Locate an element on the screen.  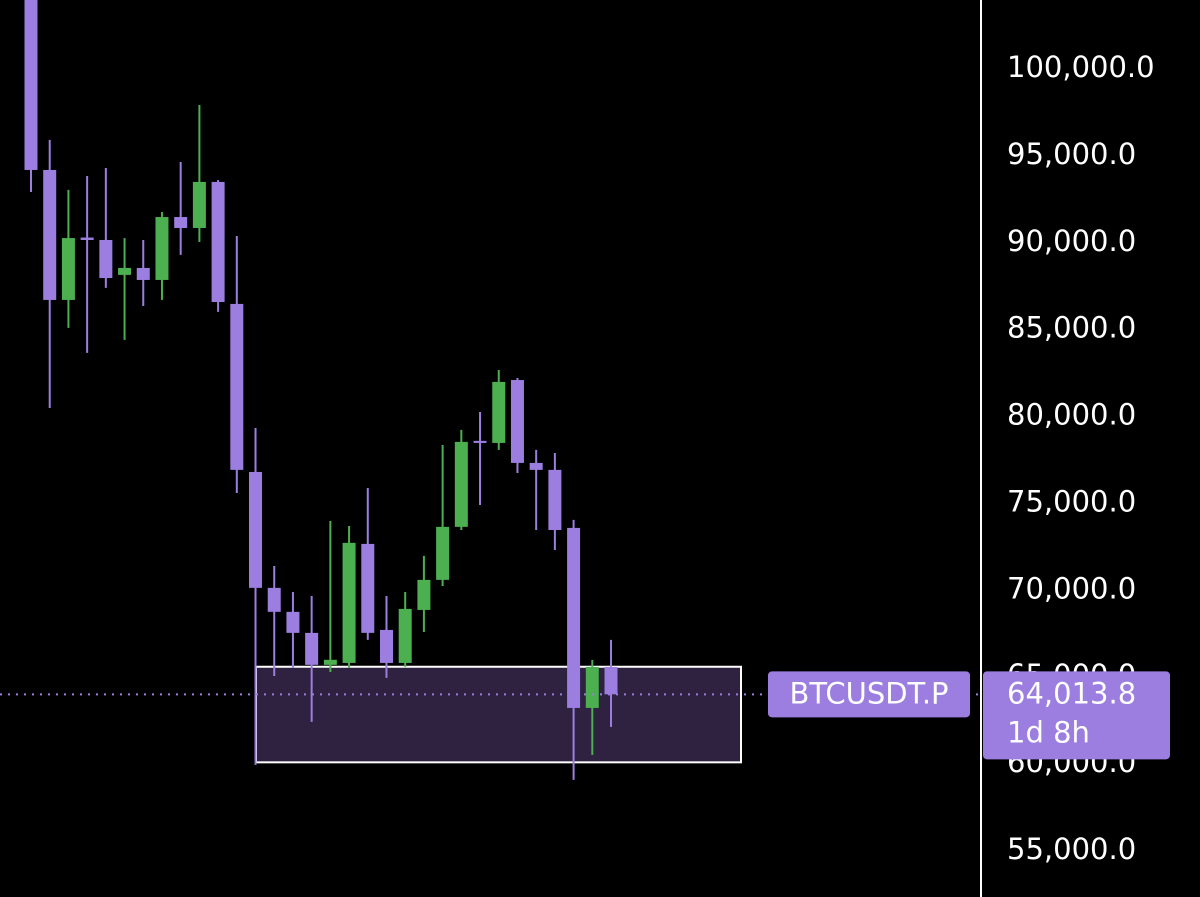
y-tick-label: 95,000.0 is located at coordinates (1071, 154).